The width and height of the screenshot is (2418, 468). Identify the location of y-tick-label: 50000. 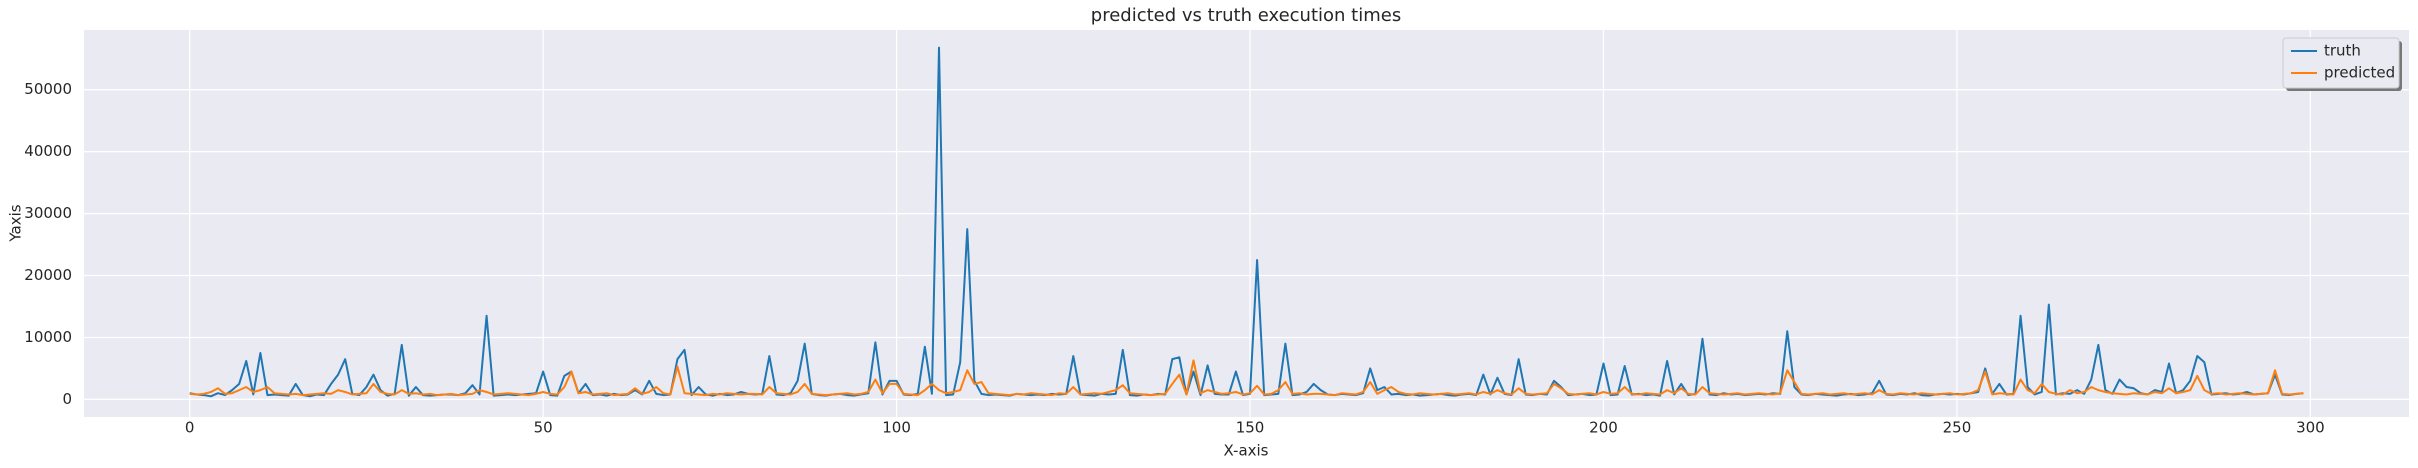
(48, 89).